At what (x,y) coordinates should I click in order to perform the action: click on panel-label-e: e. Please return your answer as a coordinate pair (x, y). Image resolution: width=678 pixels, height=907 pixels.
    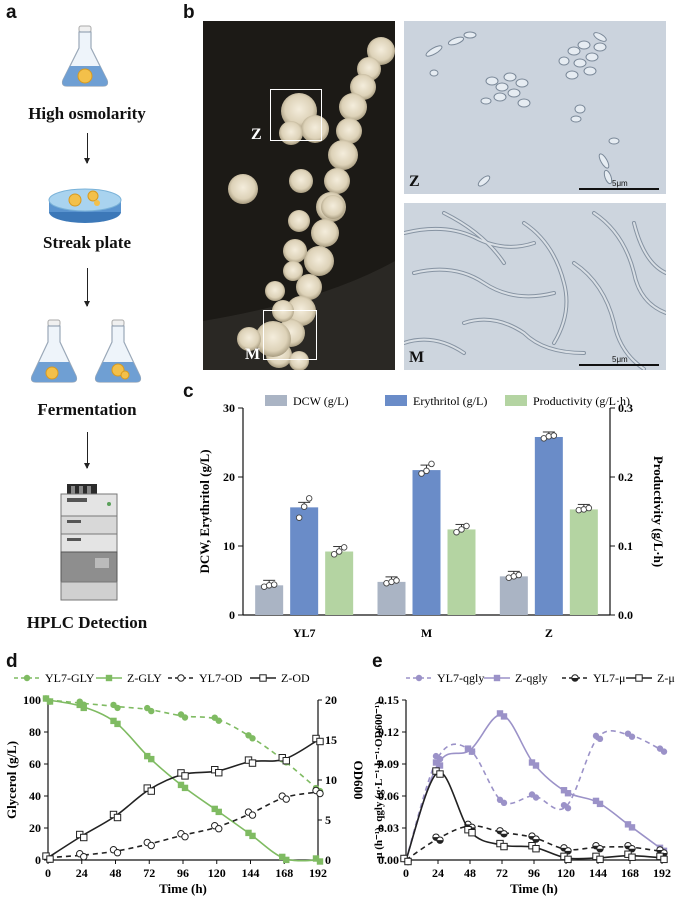
    Looking at the image, I should click on (377, 661).